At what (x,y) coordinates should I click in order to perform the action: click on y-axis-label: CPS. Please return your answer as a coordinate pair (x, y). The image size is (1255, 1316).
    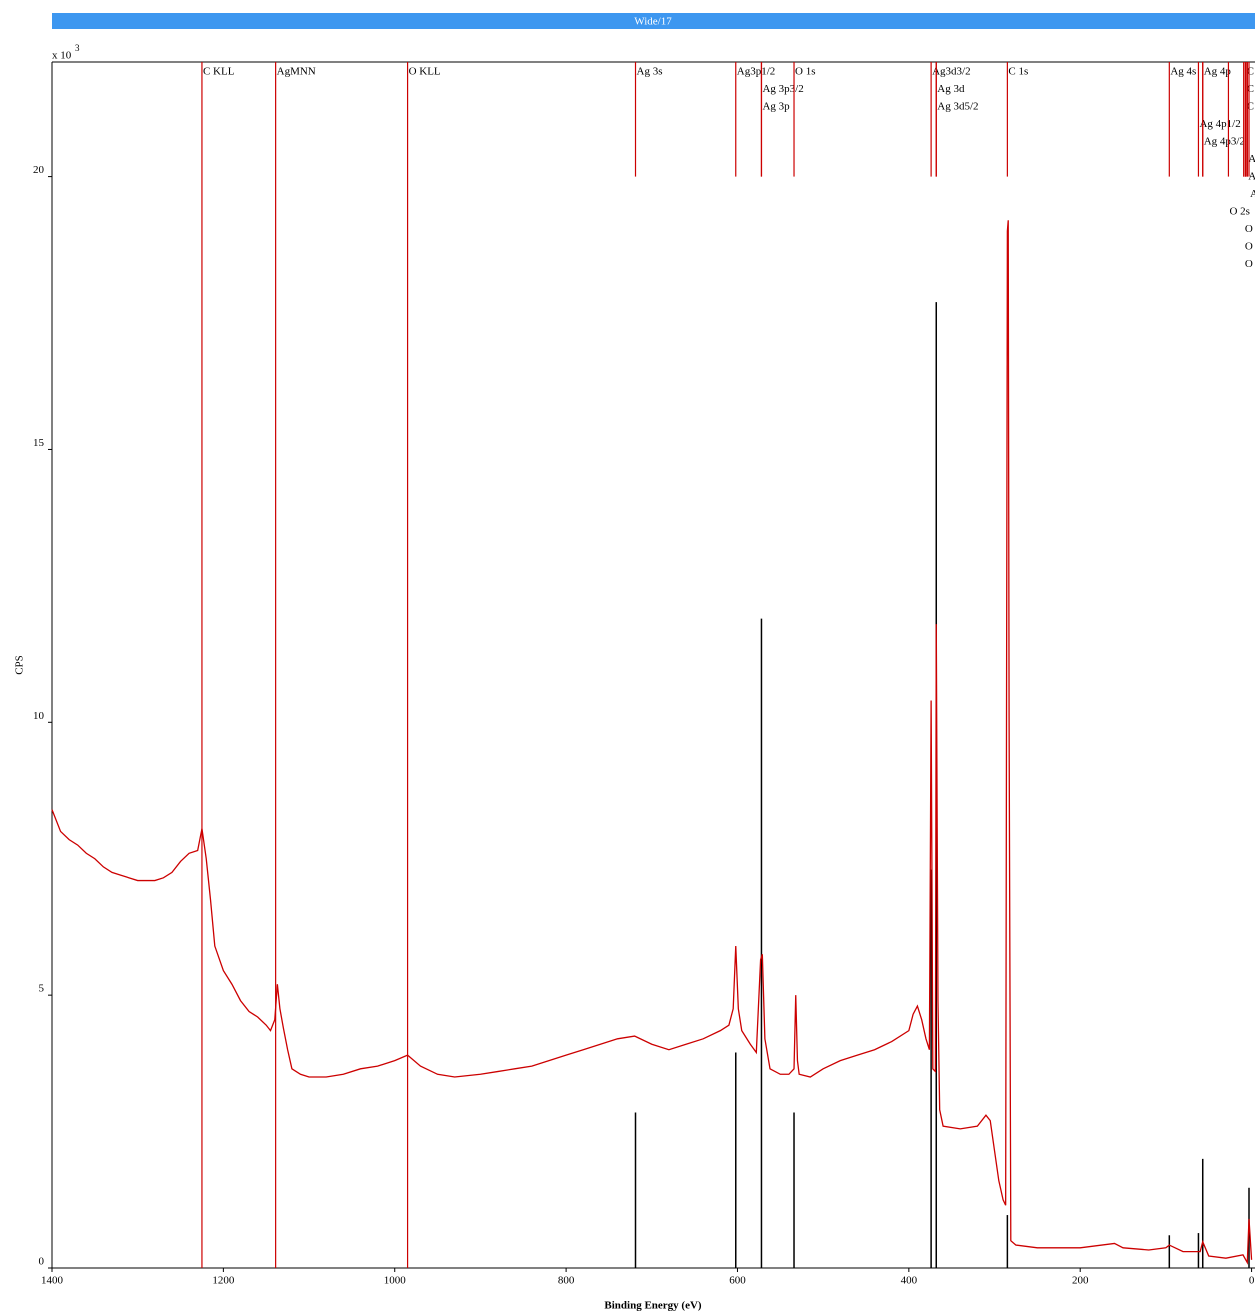
    Looking at the image, I should click on (20, 665).